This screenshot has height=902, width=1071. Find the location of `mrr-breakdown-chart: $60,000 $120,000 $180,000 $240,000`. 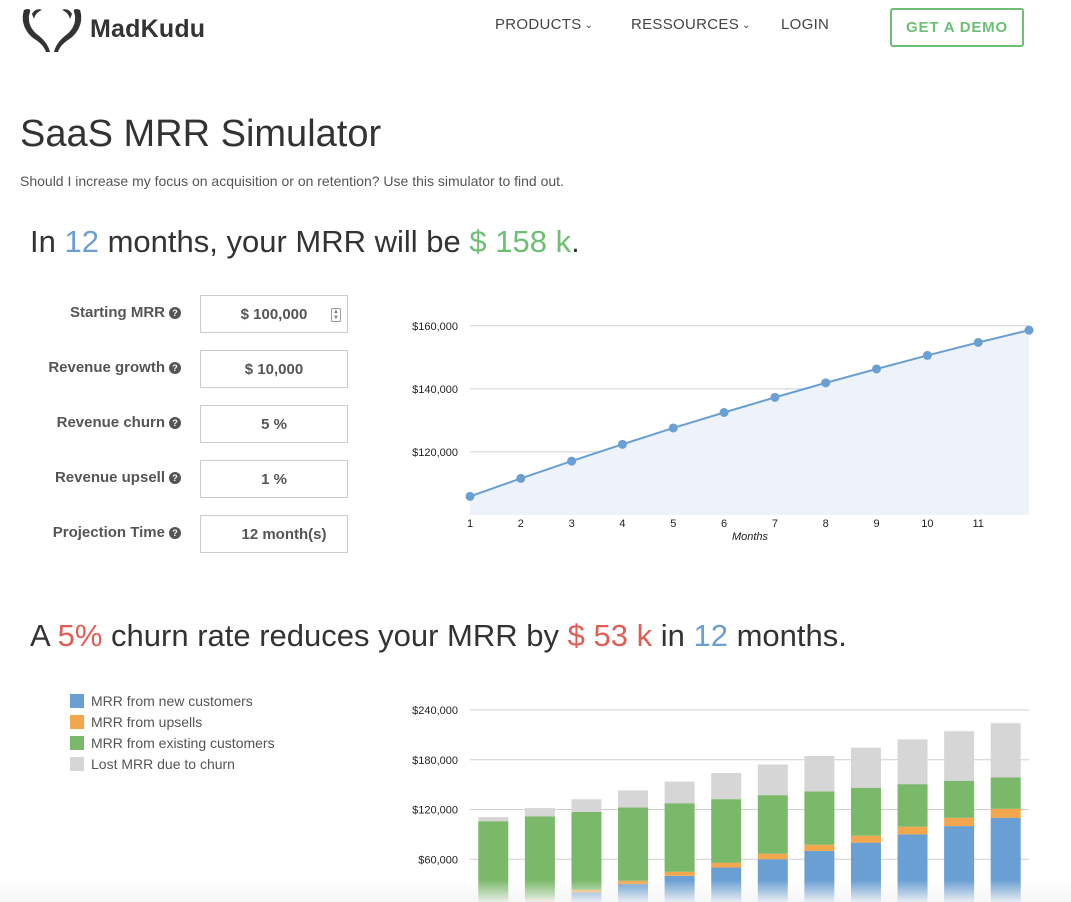

mrr-breakdown-chart: $60,000 $120,000 $180,000 $240,000 is located at coordinates (720, 803).